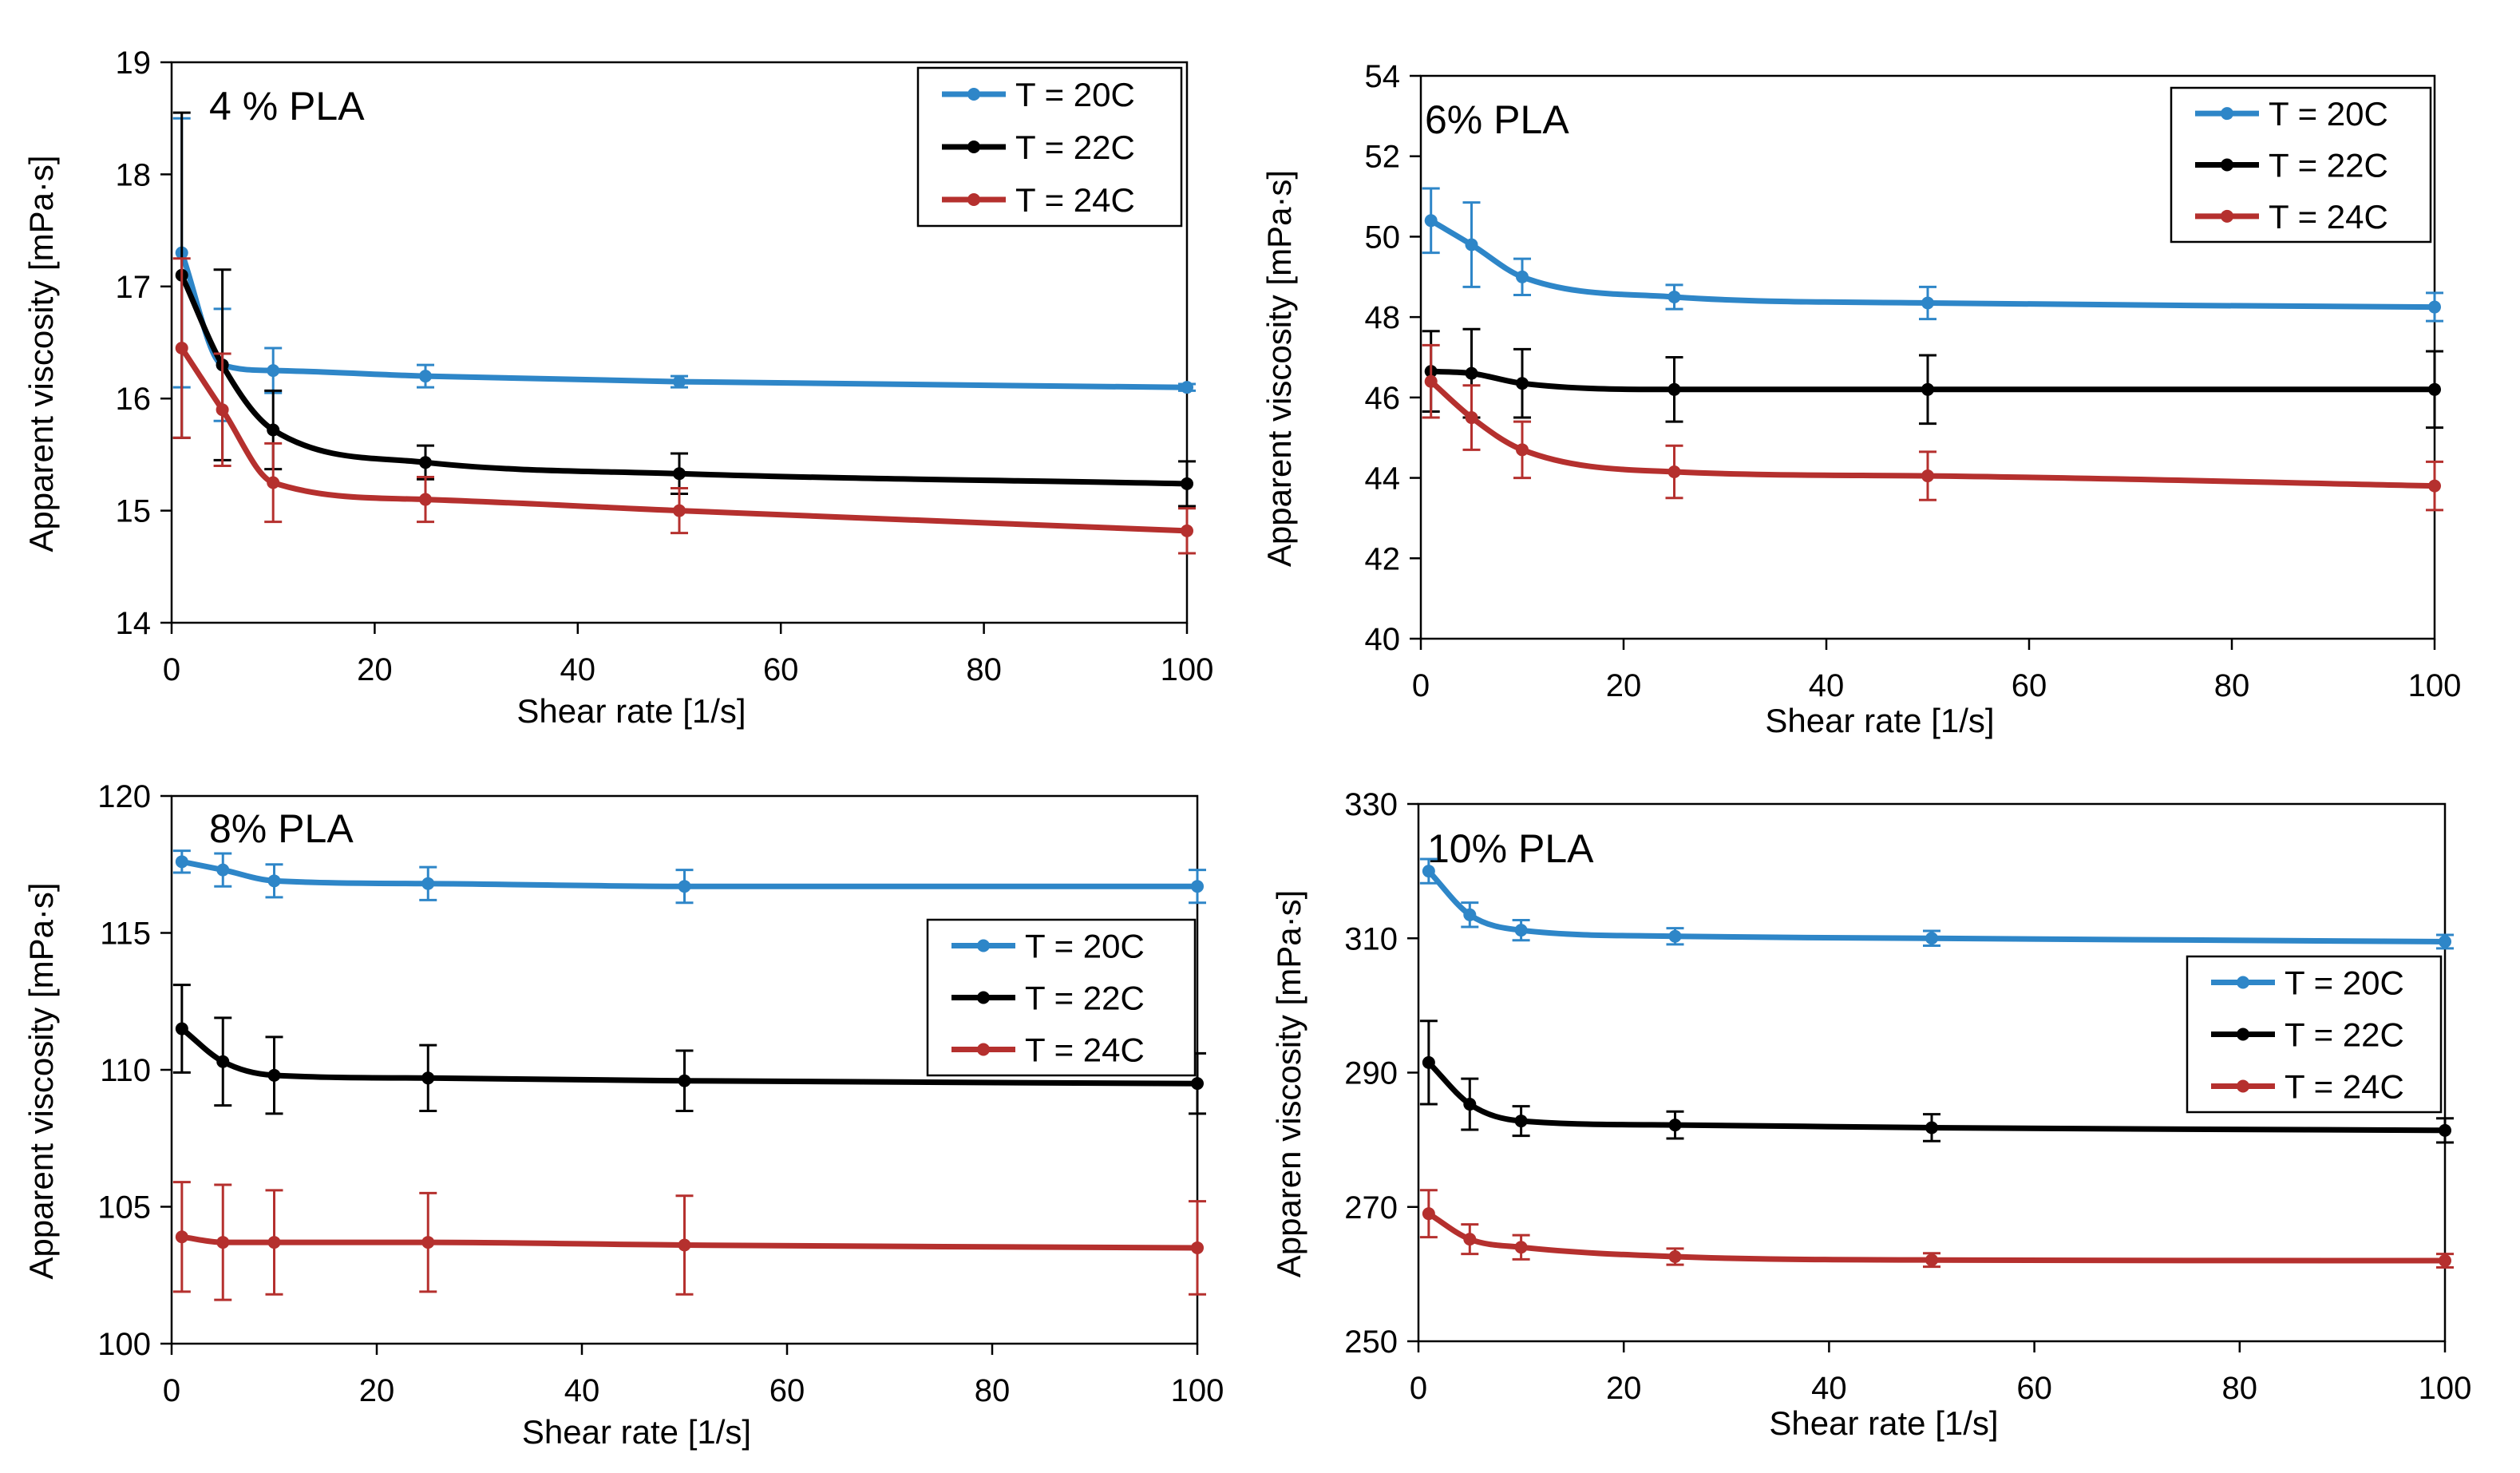 The image size is (2520, 1473). What do you see at coordinates (1288, 1084) in the screenshot?
I see `y-axis-label: Apparen viscosity [mPa·s]` at bounding box center [1288, 1084].